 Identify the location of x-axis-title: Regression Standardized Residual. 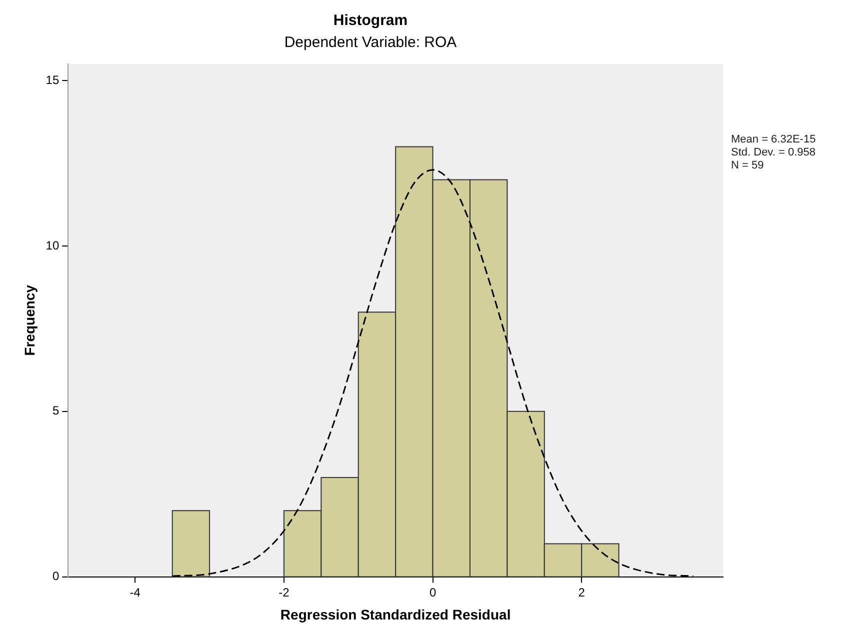
(395, 614).